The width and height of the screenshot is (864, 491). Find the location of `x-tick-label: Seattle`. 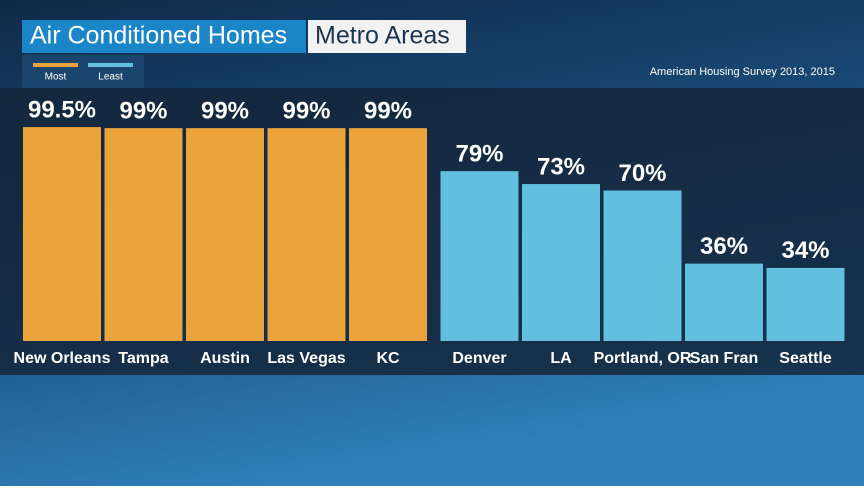

x-tick-label: Seattle is located at coordinates (805, 358).